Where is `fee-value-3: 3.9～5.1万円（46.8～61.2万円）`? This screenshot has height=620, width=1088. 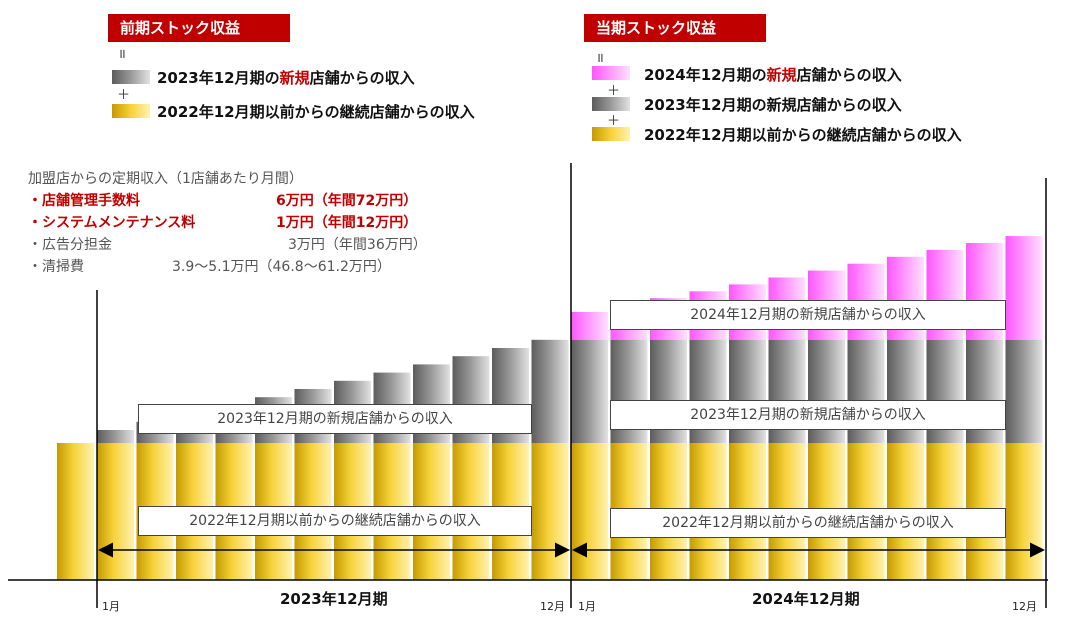
fee-value-3: 3.9～5.1万円（46.8～61.2万円） is located at coordinates (281, 267).